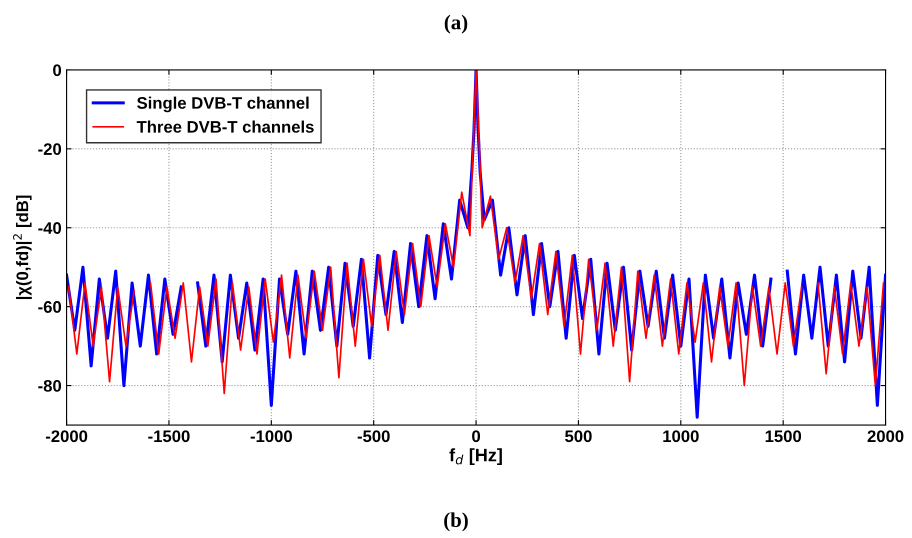  Describe the element at coordinates (374, 436) in the screenshot. I see `x-tick-label: -500` at that location.